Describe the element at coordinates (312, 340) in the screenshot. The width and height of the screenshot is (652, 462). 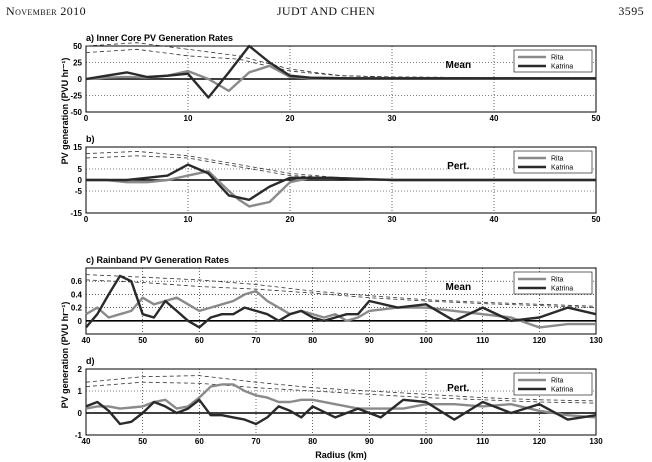
I see `panel-3-x-tick-label: 80` at that location.